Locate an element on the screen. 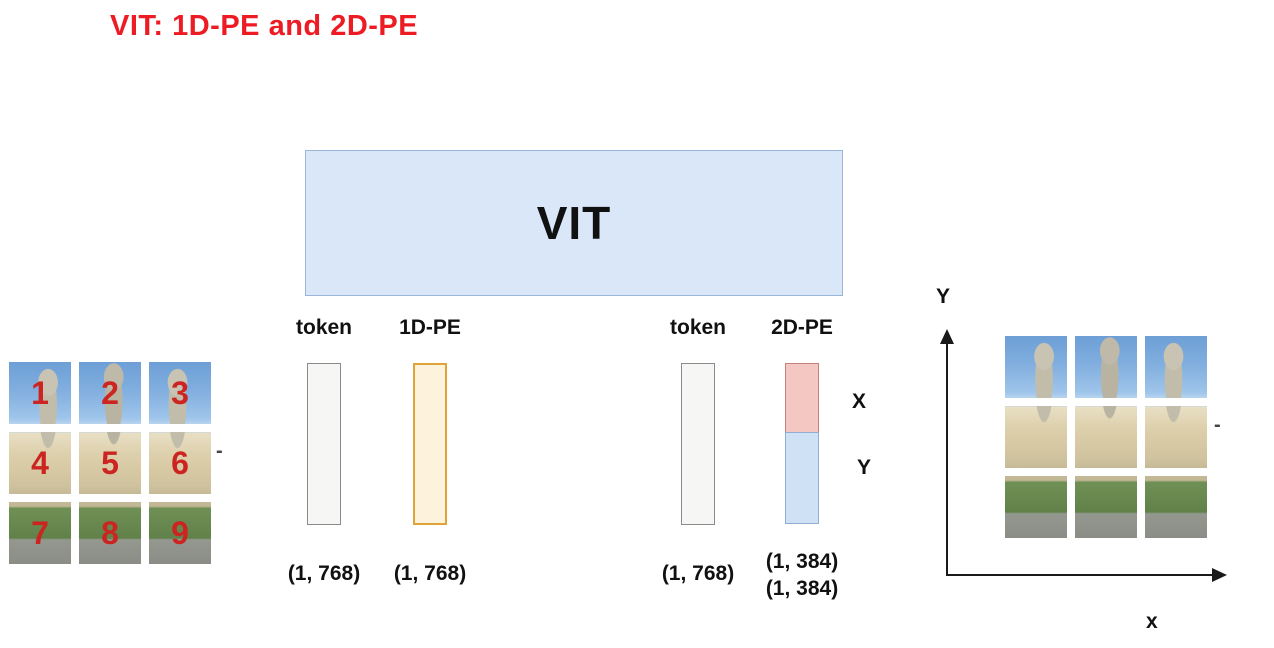 This screenshot has height=648, width=1274. image-patch: 5 is located at coordinates (110, 463).